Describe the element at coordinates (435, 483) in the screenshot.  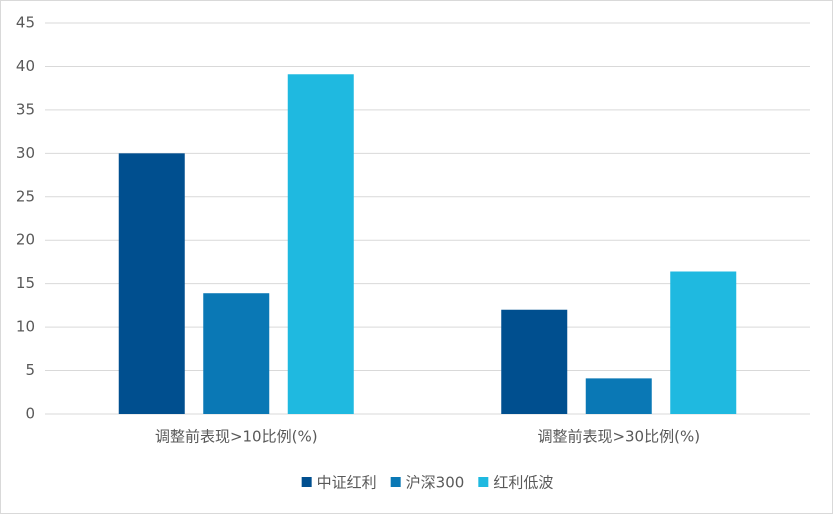
I see `legend-label: 沪深300` at that location.